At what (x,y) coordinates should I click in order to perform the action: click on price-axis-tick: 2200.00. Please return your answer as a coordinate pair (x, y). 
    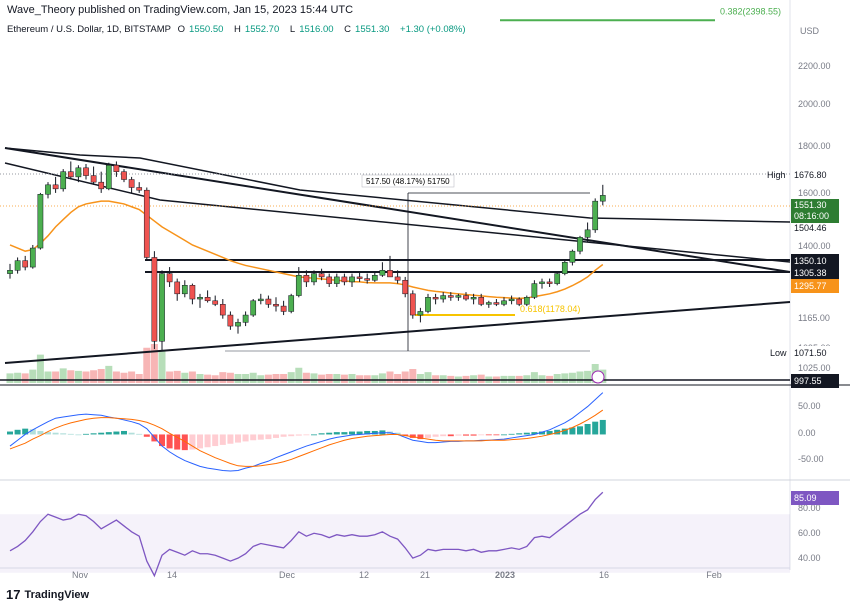
    Looking at the image, I should click on (814, 66).